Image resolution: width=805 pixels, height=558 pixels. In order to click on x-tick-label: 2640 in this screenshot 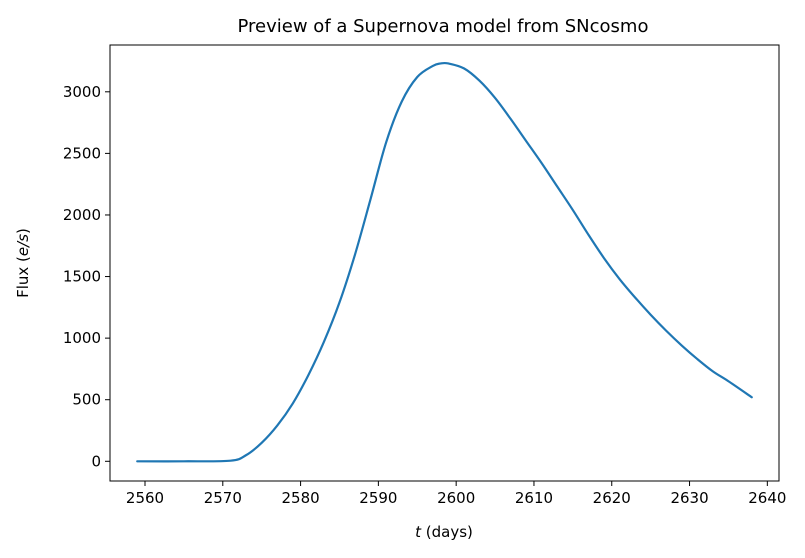, I will do `click(767, 498)`.